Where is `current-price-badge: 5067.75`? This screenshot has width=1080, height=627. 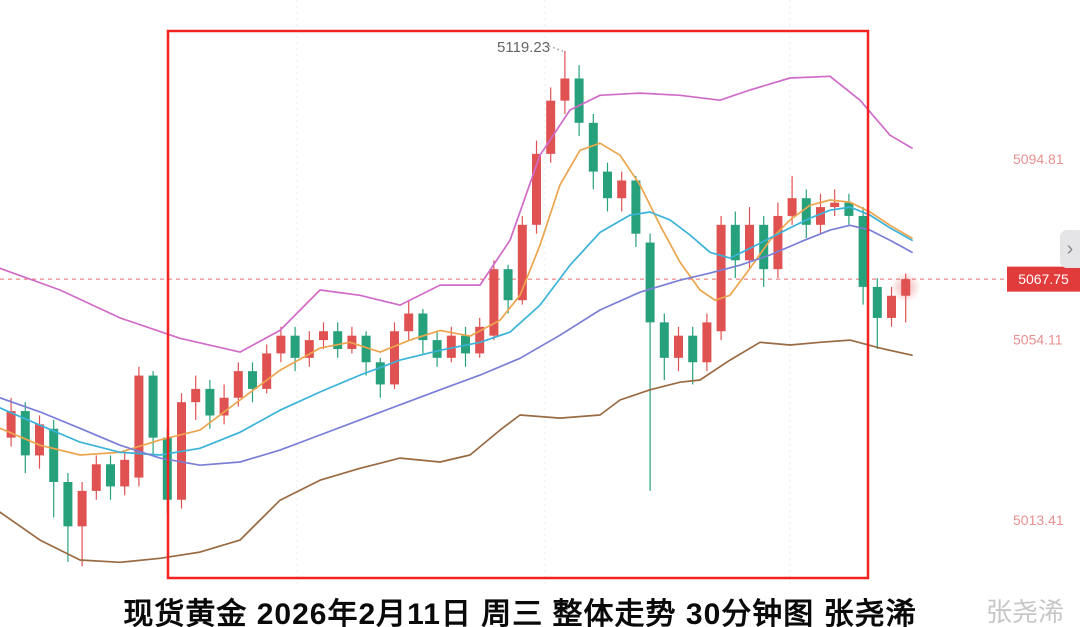
current-price-badge: 5067.75 is located at coordinates (1043, 279).